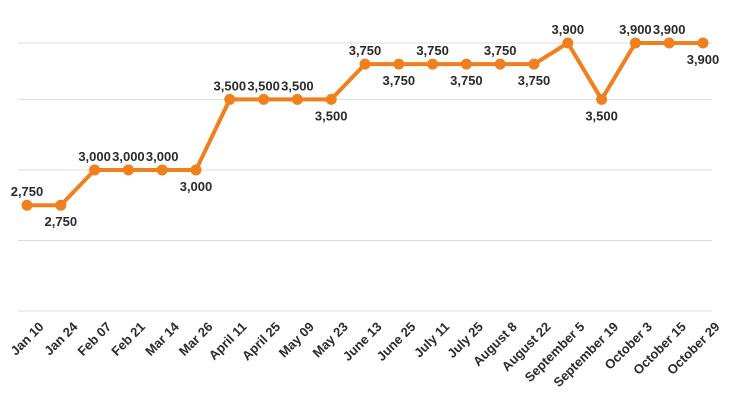 The image size is (749, 403). I want to click on x-tick-label: Jan 10, so click(26, 338).